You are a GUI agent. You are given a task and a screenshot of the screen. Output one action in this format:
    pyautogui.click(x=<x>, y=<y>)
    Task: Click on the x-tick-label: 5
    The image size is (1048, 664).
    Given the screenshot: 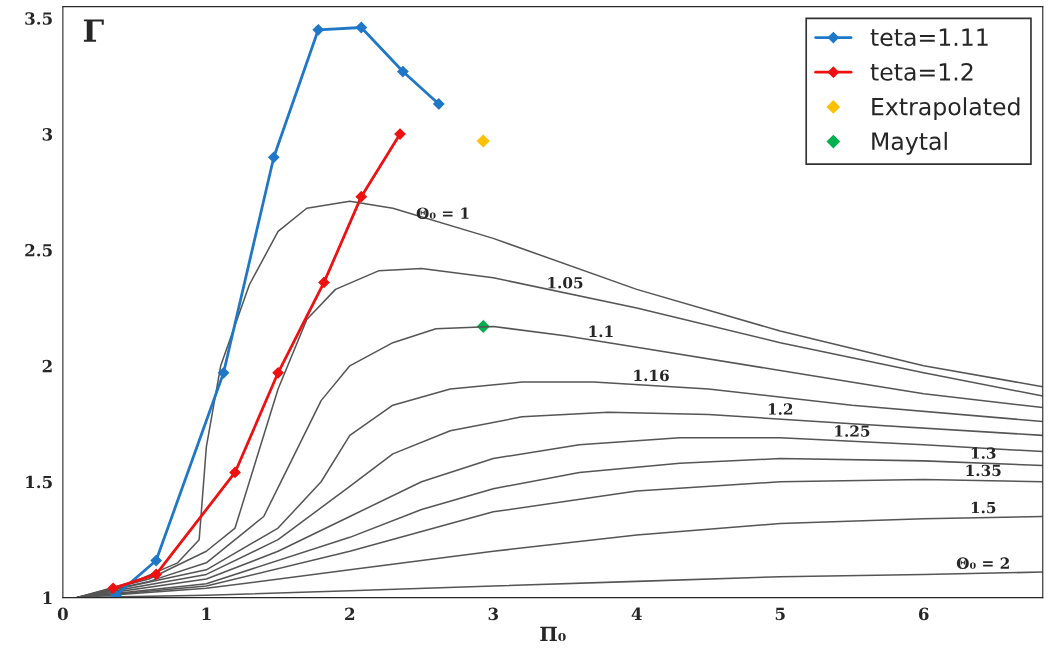 What is the action you would take?
    pyautogui.click(x=780, y=614)
    